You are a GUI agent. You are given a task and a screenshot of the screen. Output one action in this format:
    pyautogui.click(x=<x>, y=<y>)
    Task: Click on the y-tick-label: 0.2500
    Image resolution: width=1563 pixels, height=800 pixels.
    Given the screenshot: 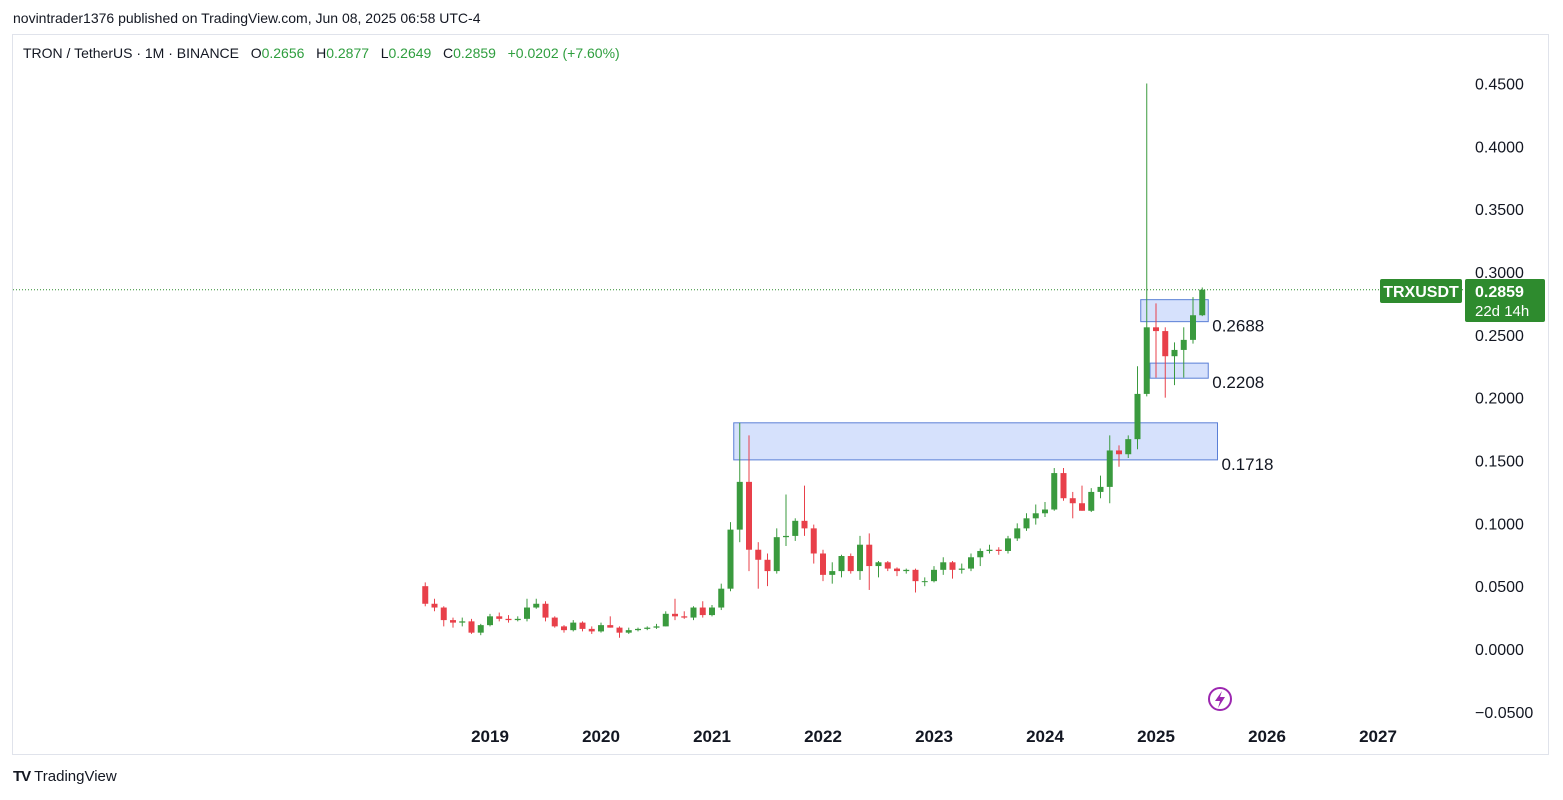 What is the action you would take?
    pyautogui.click(x=1499, y=336)
    